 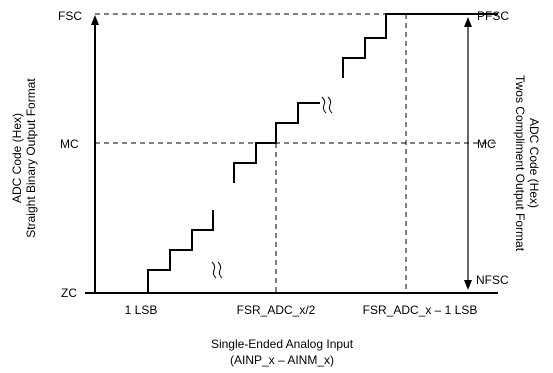 I want to click on level-label-nfsc: NFSC, so click(x=492, y=280).